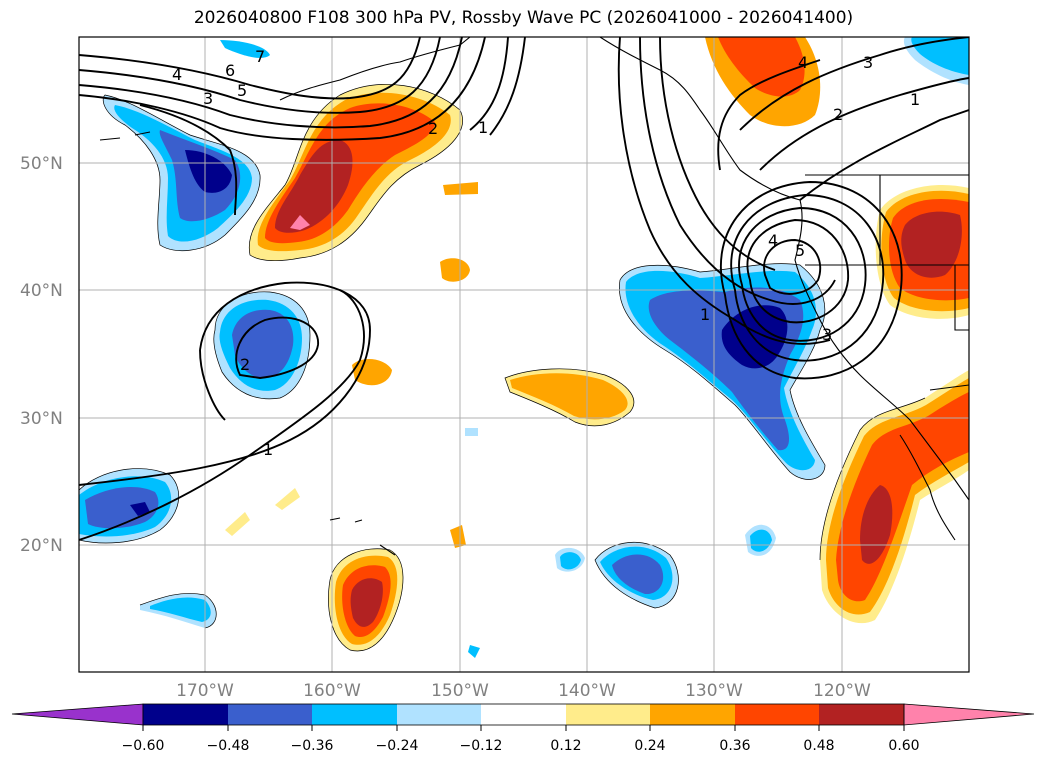  I want to click on colorbar-label: 0.36, so click(734, 746).